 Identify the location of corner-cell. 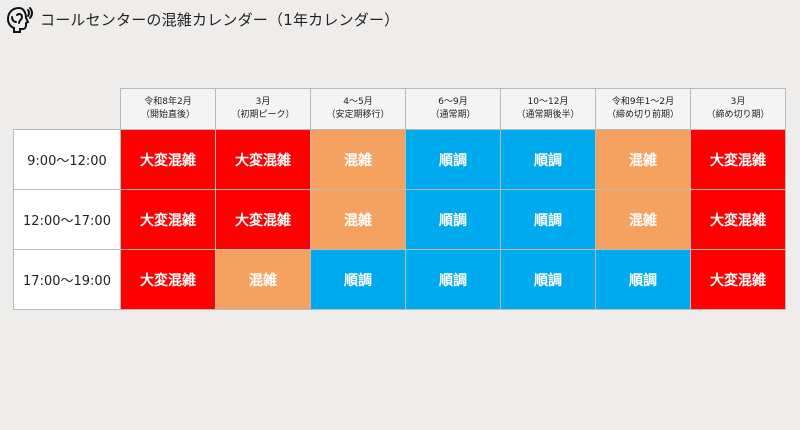
(67, 109).